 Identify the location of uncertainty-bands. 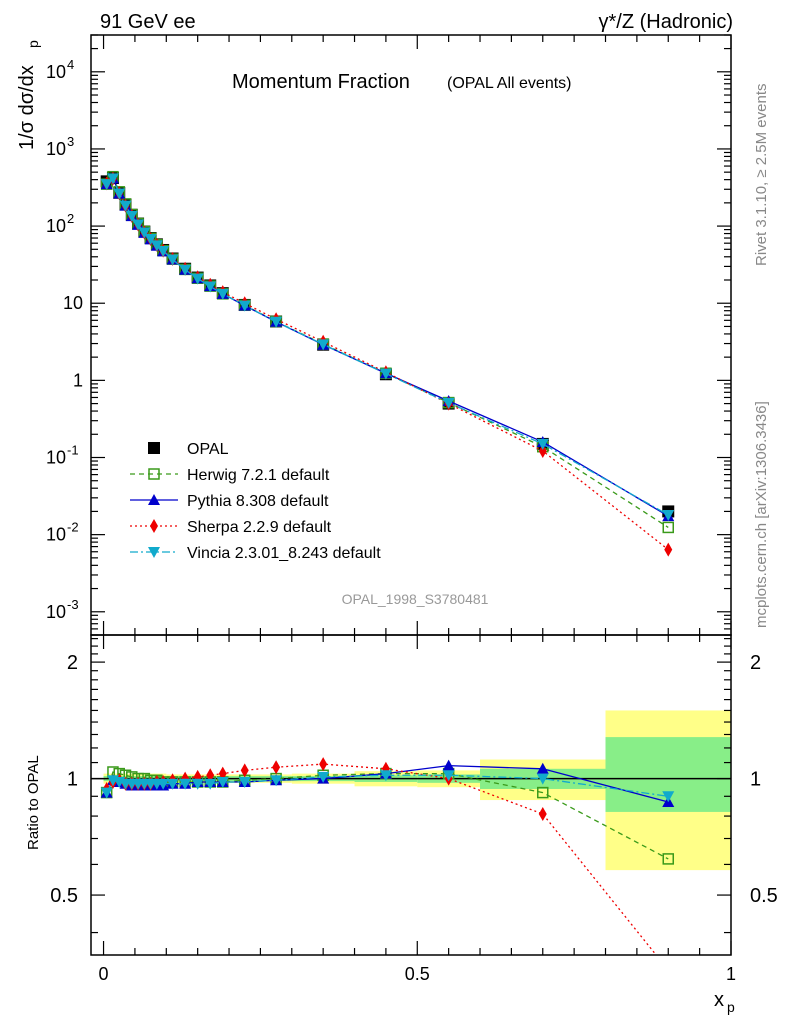
(417, 790).